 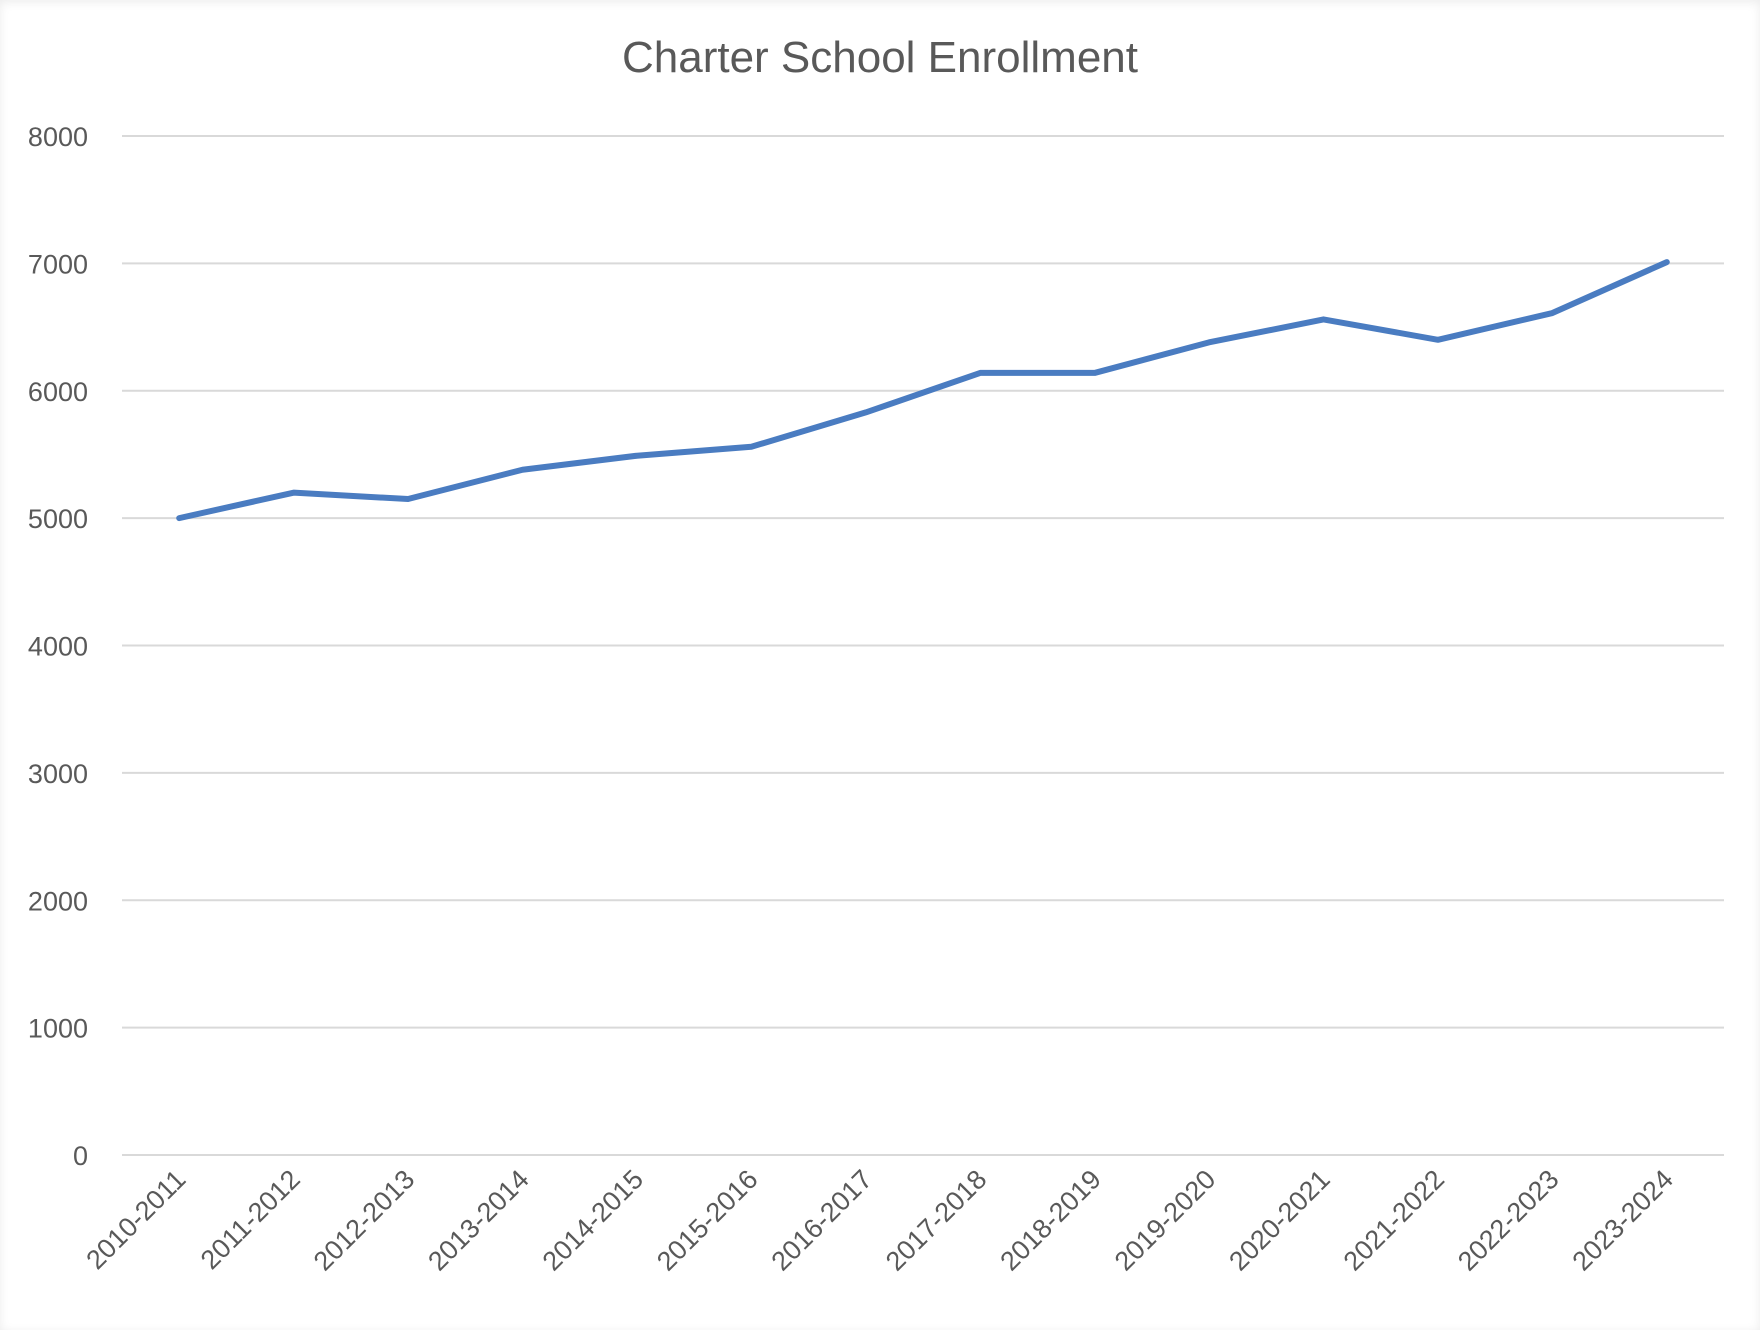 What do you see at coordinates (58, 901) in the screenshot?
I see `y-tick-label: 2000` at bounding box center [58, 901].